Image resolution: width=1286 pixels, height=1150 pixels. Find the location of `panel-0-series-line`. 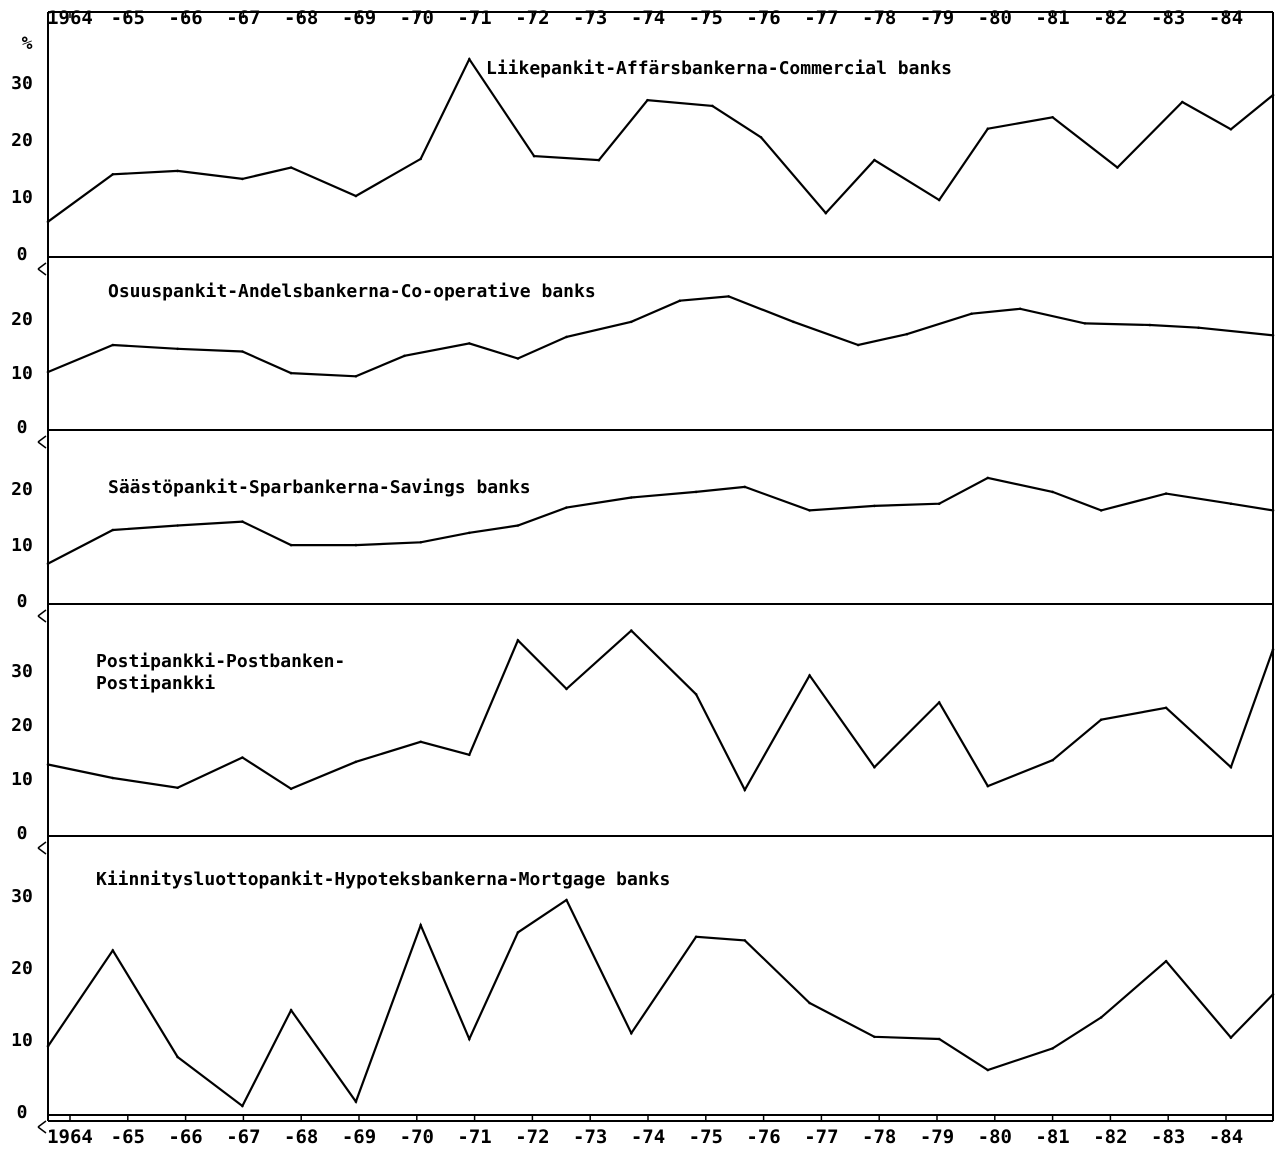

panel-0-series-line is located at coordinates (660, 139).